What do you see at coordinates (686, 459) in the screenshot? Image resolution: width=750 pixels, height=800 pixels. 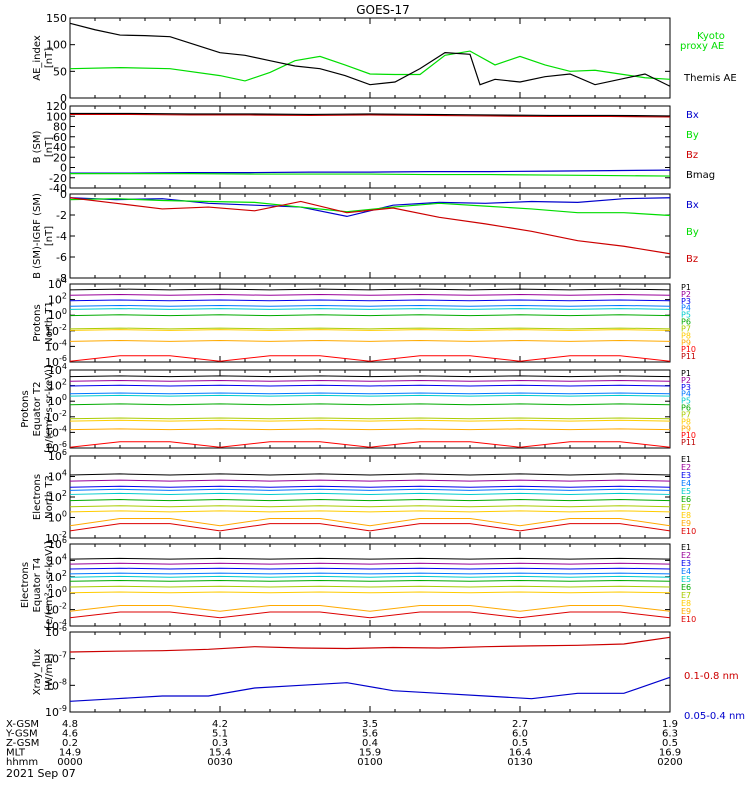 I see `legend-e1: E1` at bounding box center [686, 459].